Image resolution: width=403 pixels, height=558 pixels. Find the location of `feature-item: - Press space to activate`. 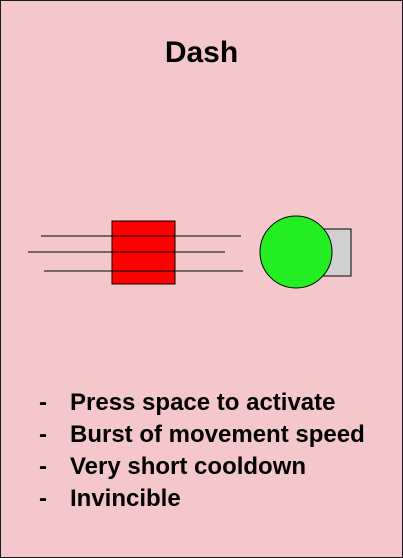

feature-item: - Press space to activate is located at coordinates (209, 403).